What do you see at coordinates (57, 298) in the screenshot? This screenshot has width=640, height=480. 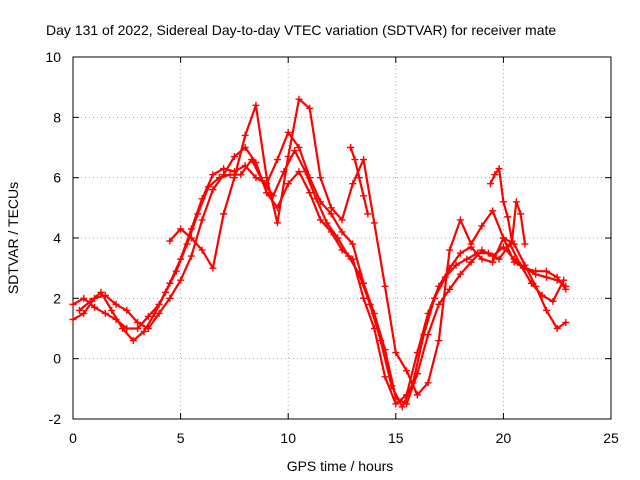 I see `y-tick-label: 2` at bounding box center [57, 298].